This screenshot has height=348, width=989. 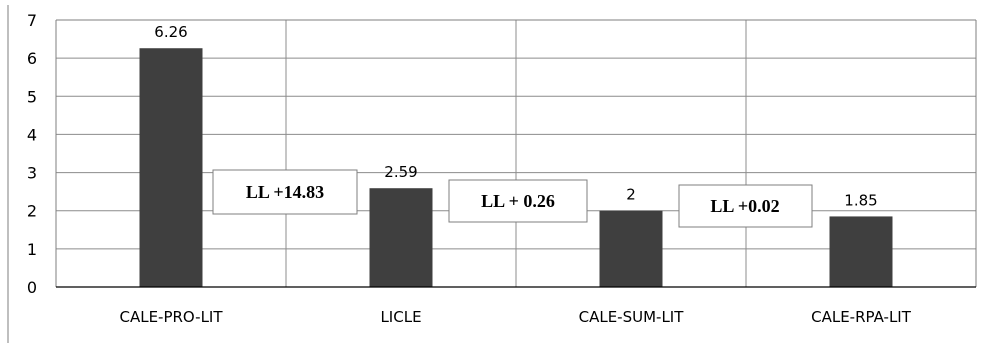 I want to click on y-tick-label: 2, so click(x=32, y=211).